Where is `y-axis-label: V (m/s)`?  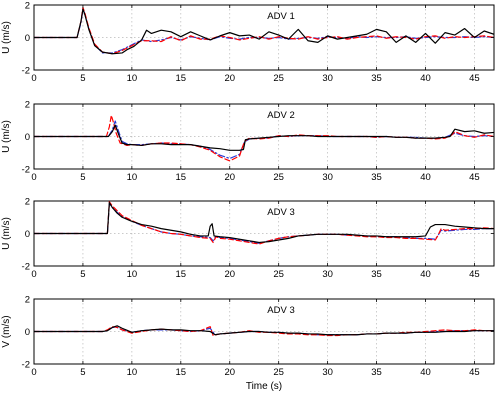
y-axis-label: V (m/s) is located at coordinates (6, 331).